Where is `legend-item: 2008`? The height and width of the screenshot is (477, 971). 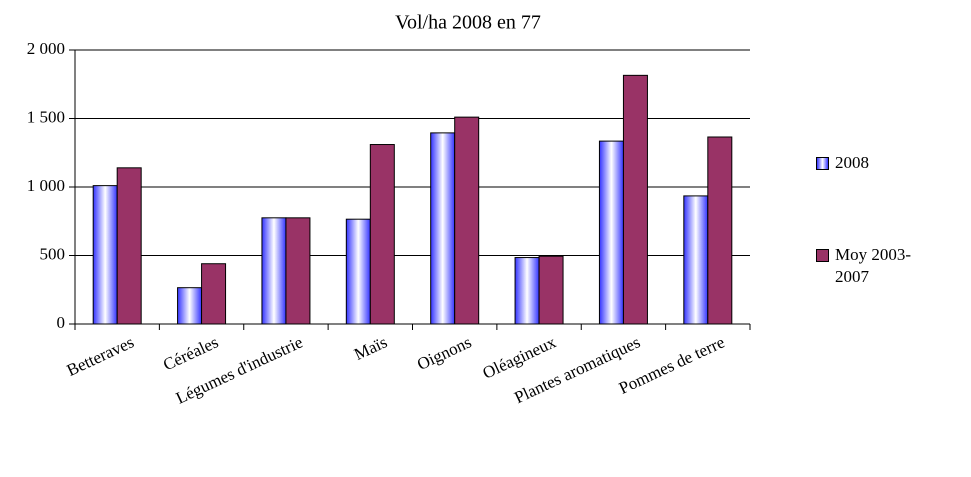
legend-item: 2008 is located at coordinates (891, 163).